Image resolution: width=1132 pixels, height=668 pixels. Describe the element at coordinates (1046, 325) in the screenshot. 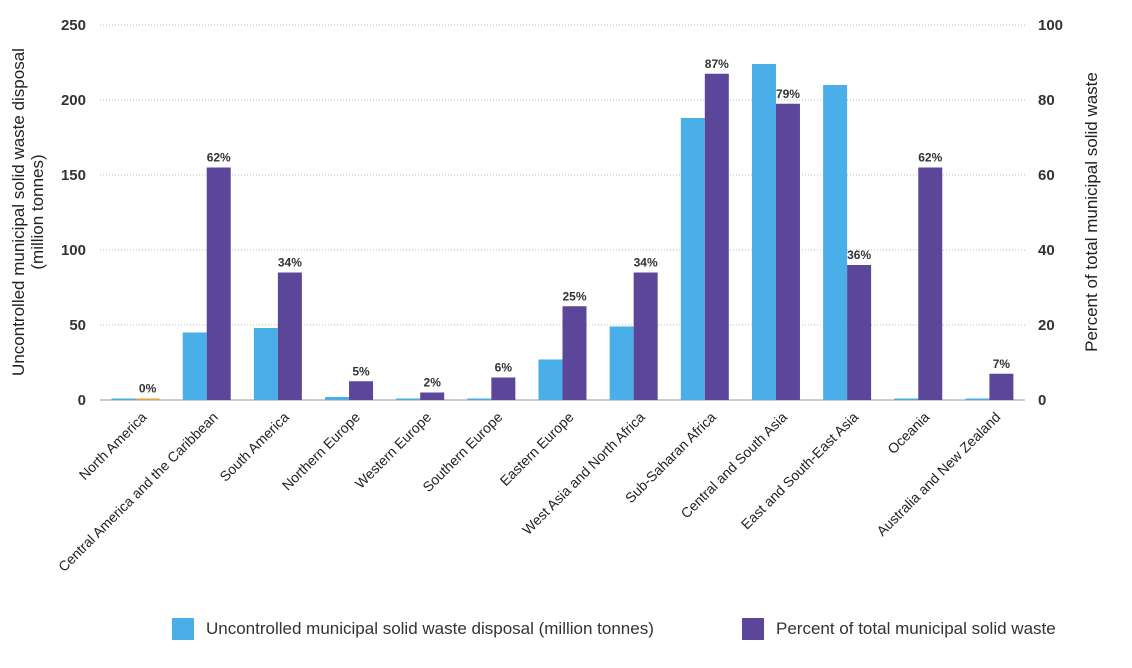

I see `y2-tick-label: 20` at that location.